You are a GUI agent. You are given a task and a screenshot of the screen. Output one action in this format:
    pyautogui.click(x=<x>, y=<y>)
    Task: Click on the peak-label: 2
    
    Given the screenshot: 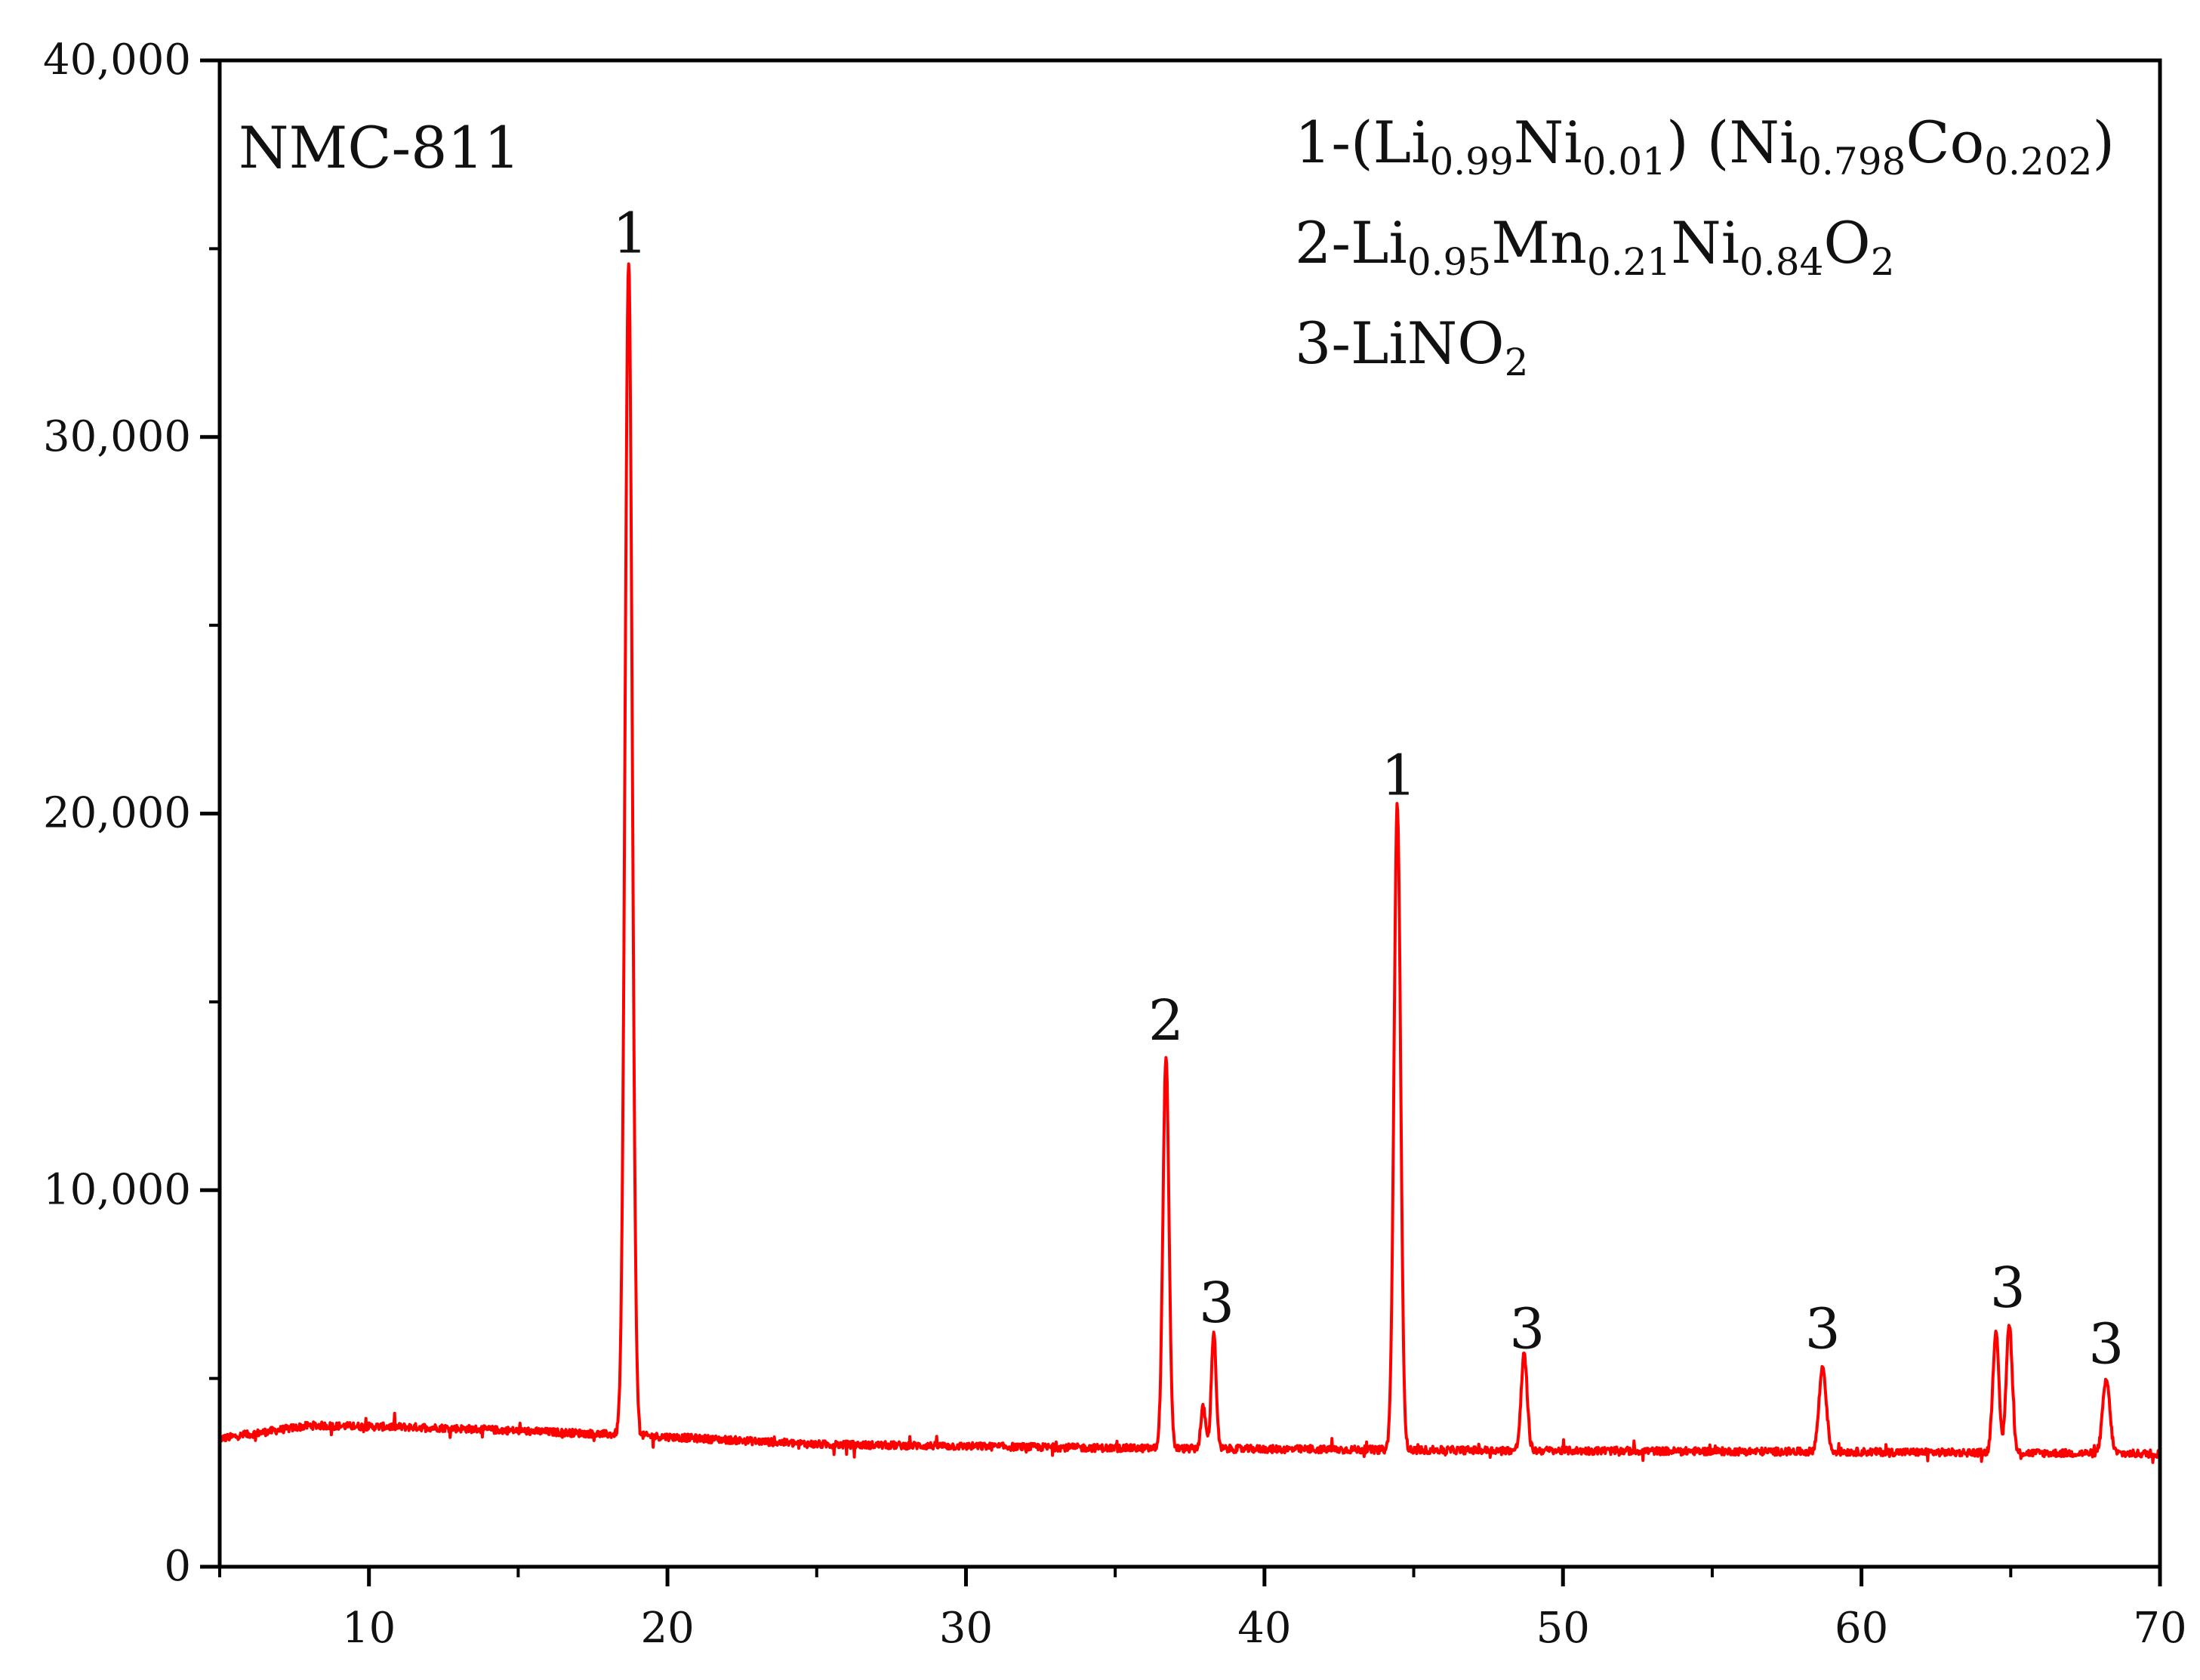 What is the action you would take?
    pyautogui.click(x=1166, y=1020)
    